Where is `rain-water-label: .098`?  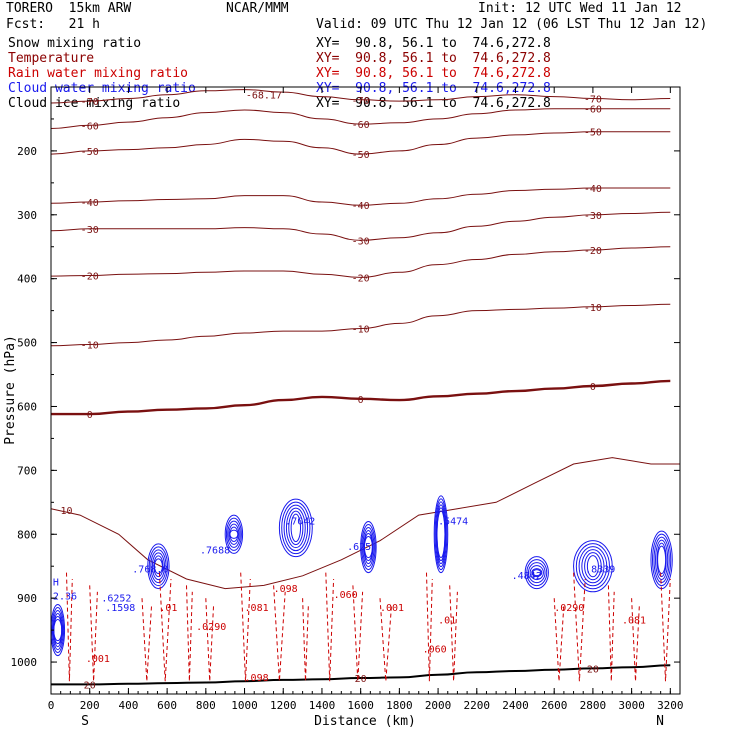 rain-water-label: .098 is located at coordinates (257, 678).